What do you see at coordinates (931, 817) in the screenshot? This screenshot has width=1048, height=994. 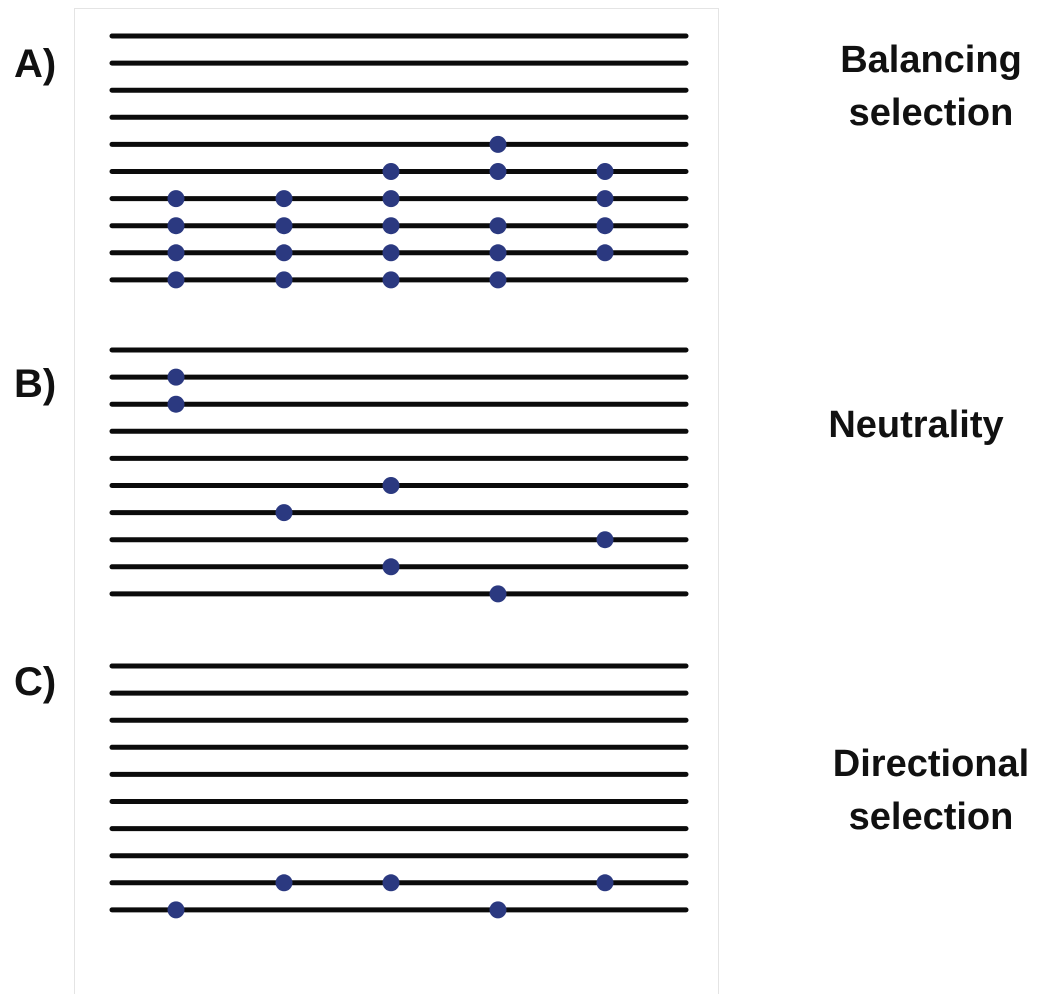 I see `panel-c-title-line-2: selection` at bounding box center [931, 817].